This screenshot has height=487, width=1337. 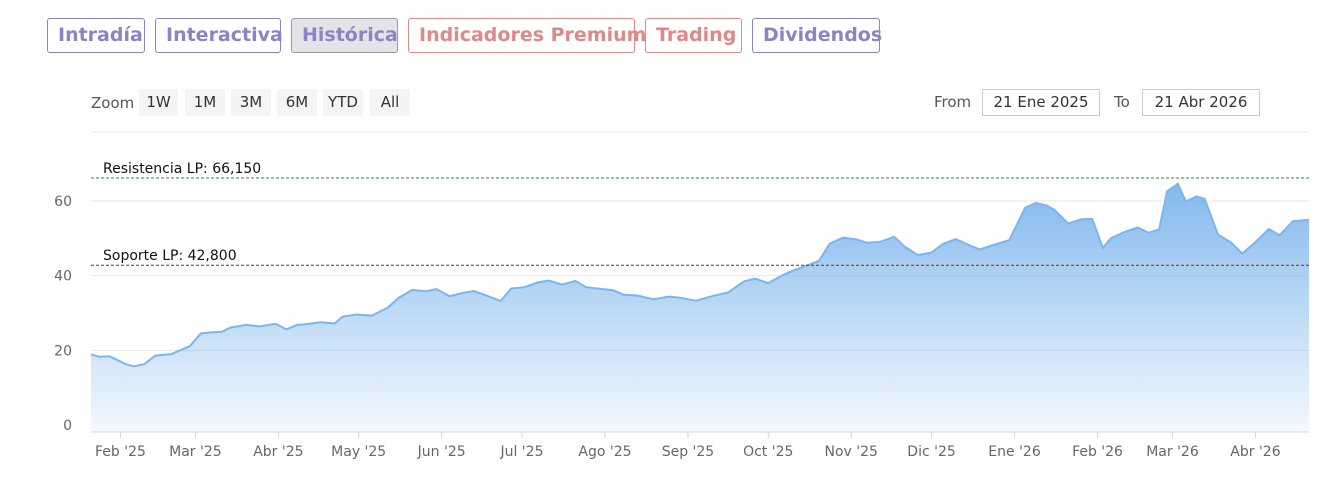 What do you see at coordinates (63, 351) in the screenshot?
I see `y-tick-label: 20` at bounding box center [63, 351].